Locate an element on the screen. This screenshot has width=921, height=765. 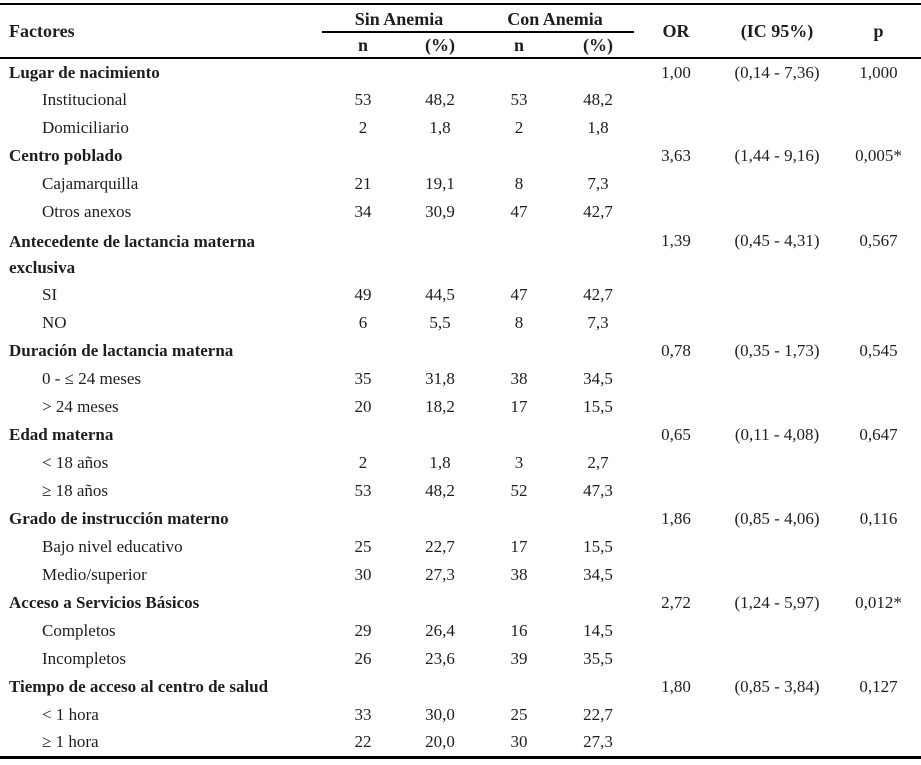
factor-label: Edad materna is located at coordinates (61, 434).